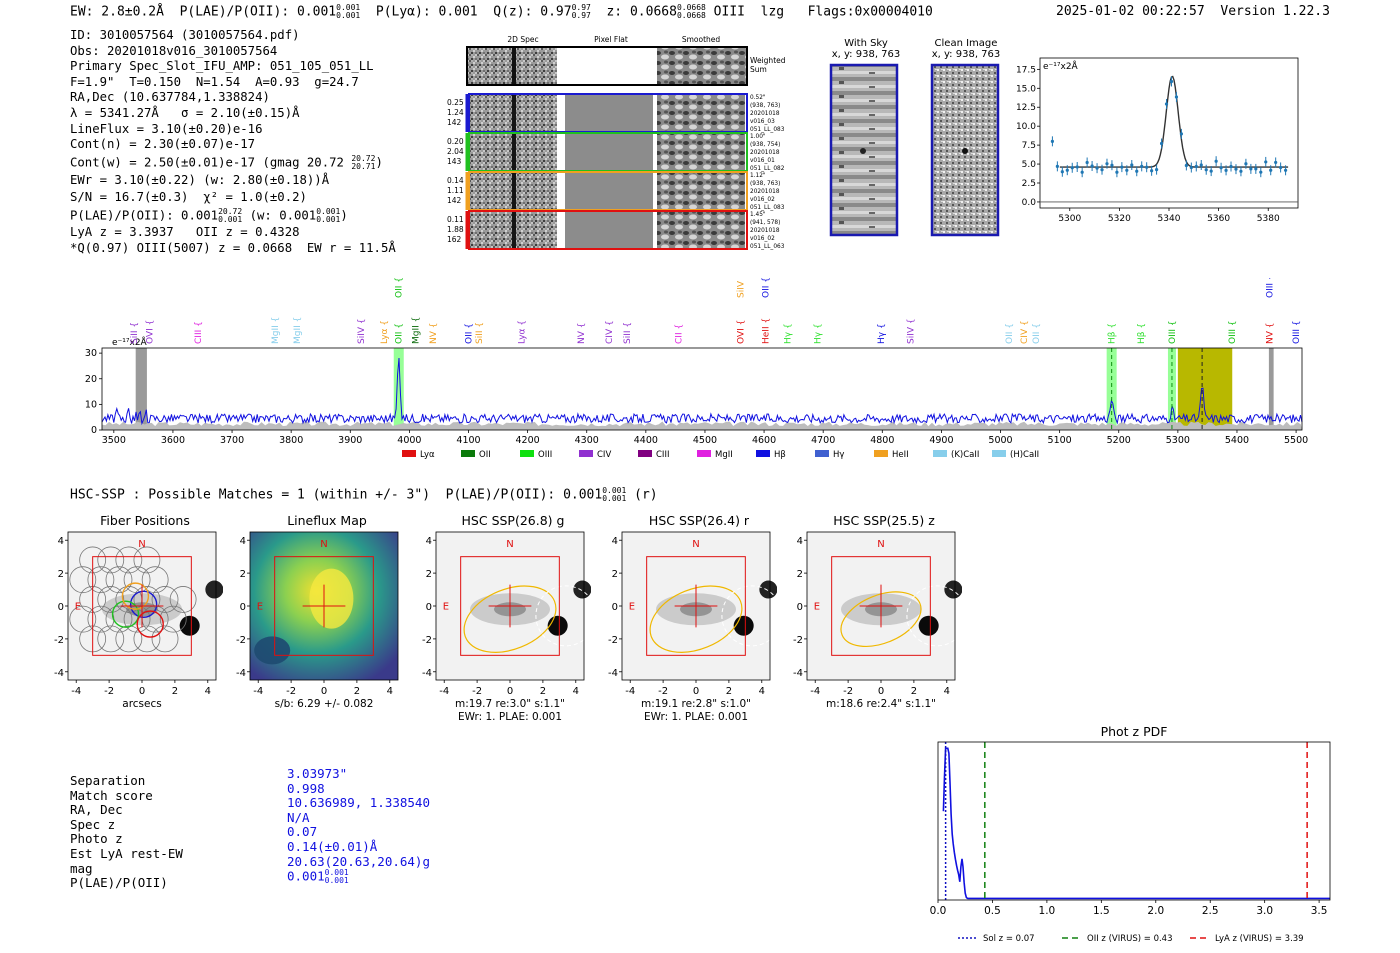  Describe the element at coordinates (662, 455) in the screenshot. I see `spectrum-legend-label: CIII` at that location.